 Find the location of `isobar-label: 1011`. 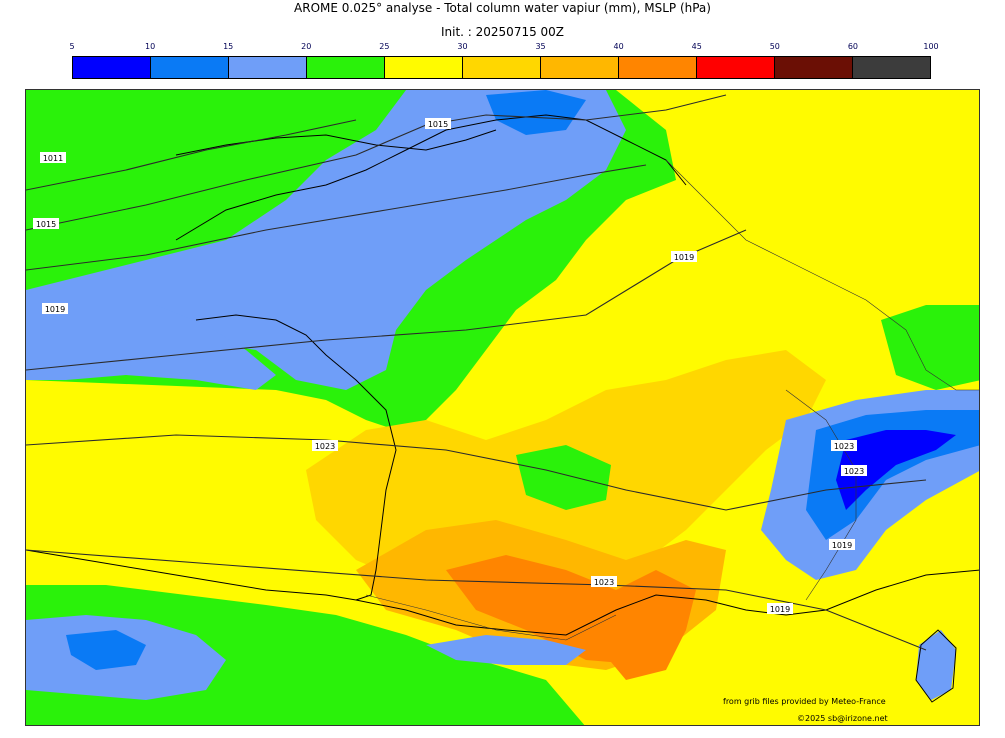

isobar-label: 1011 is located at coordinates (53, 157).